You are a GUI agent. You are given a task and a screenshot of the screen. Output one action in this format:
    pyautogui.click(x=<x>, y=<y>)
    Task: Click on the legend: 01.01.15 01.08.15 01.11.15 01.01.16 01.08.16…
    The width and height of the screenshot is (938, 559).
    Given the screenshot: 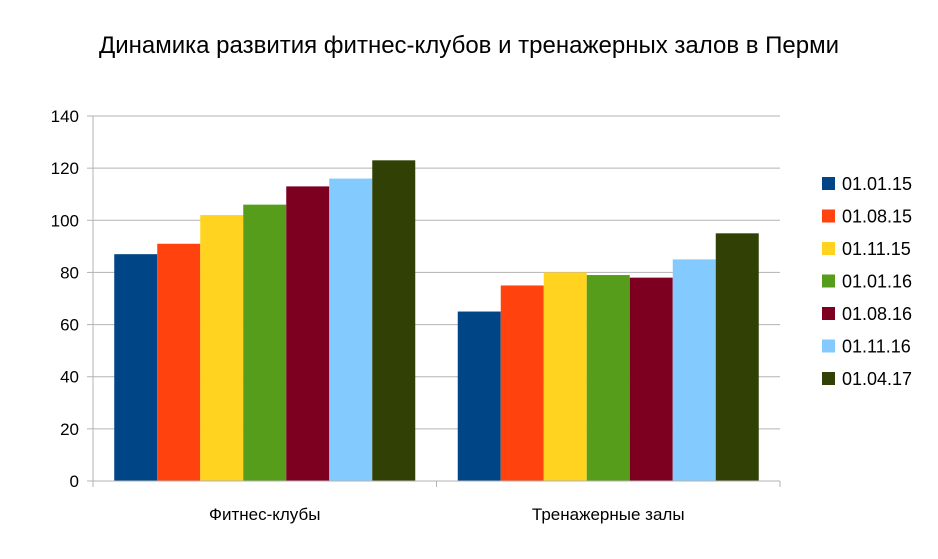 What is the action you would take?
    pyautogui.click(x=867, y=281)
    